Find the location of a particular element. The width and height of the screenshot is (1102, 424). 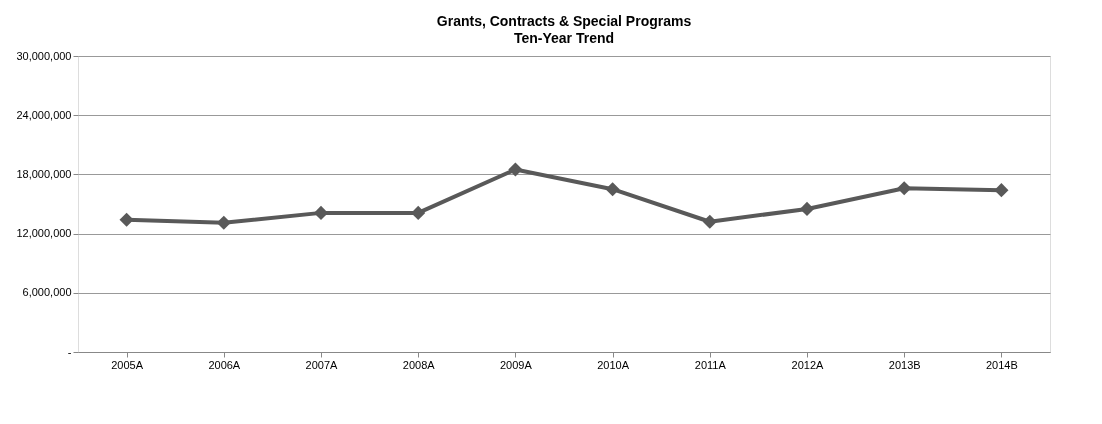

x-tick-label: 2005A is located at coordinates (127, 364).